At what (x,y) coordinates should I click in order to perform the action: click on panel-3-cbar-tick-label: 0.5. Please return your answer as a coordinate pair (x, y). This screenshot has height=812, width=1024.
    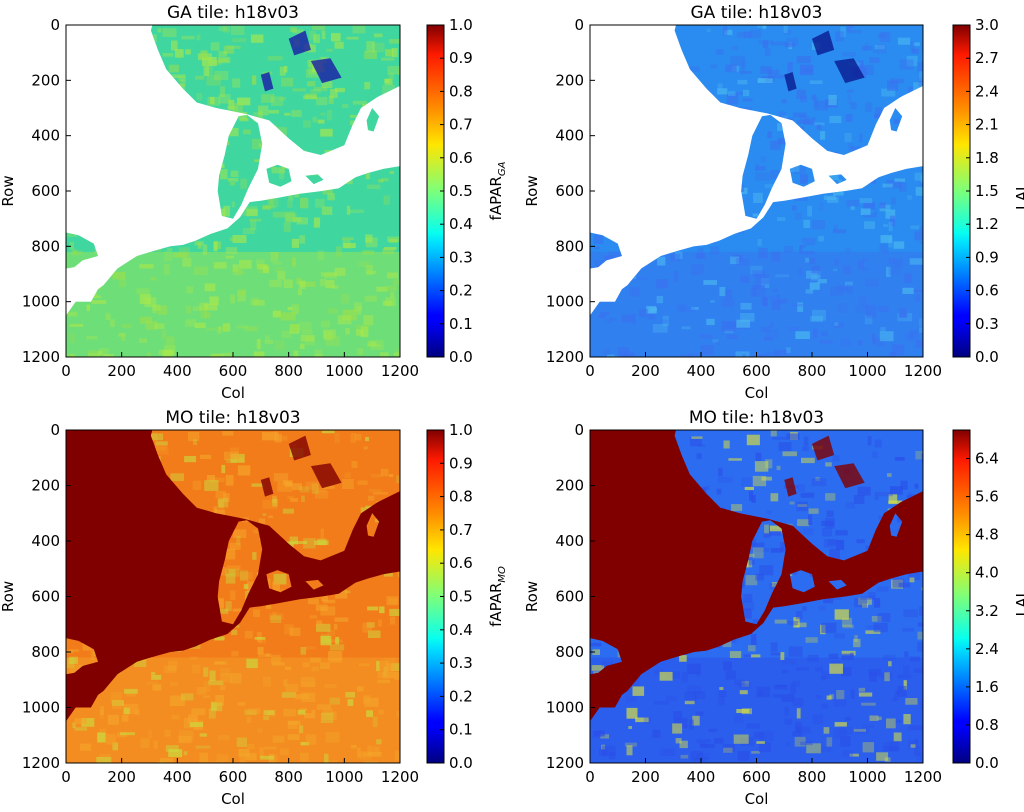
    Looking at the image, I should click on (461, 597).